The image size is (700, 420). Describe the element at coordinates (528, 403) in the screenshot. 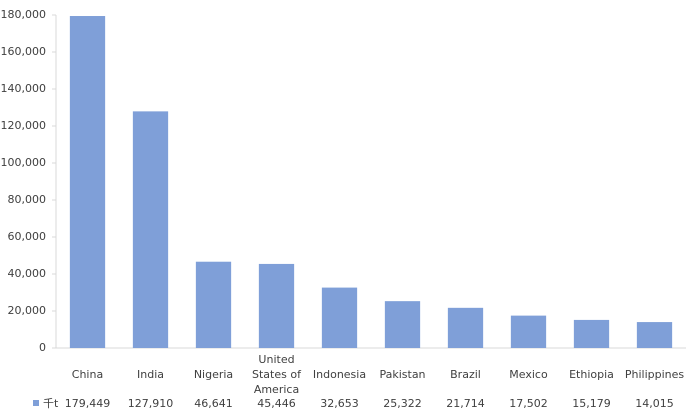

I see `table-value: 17,502` at that location.